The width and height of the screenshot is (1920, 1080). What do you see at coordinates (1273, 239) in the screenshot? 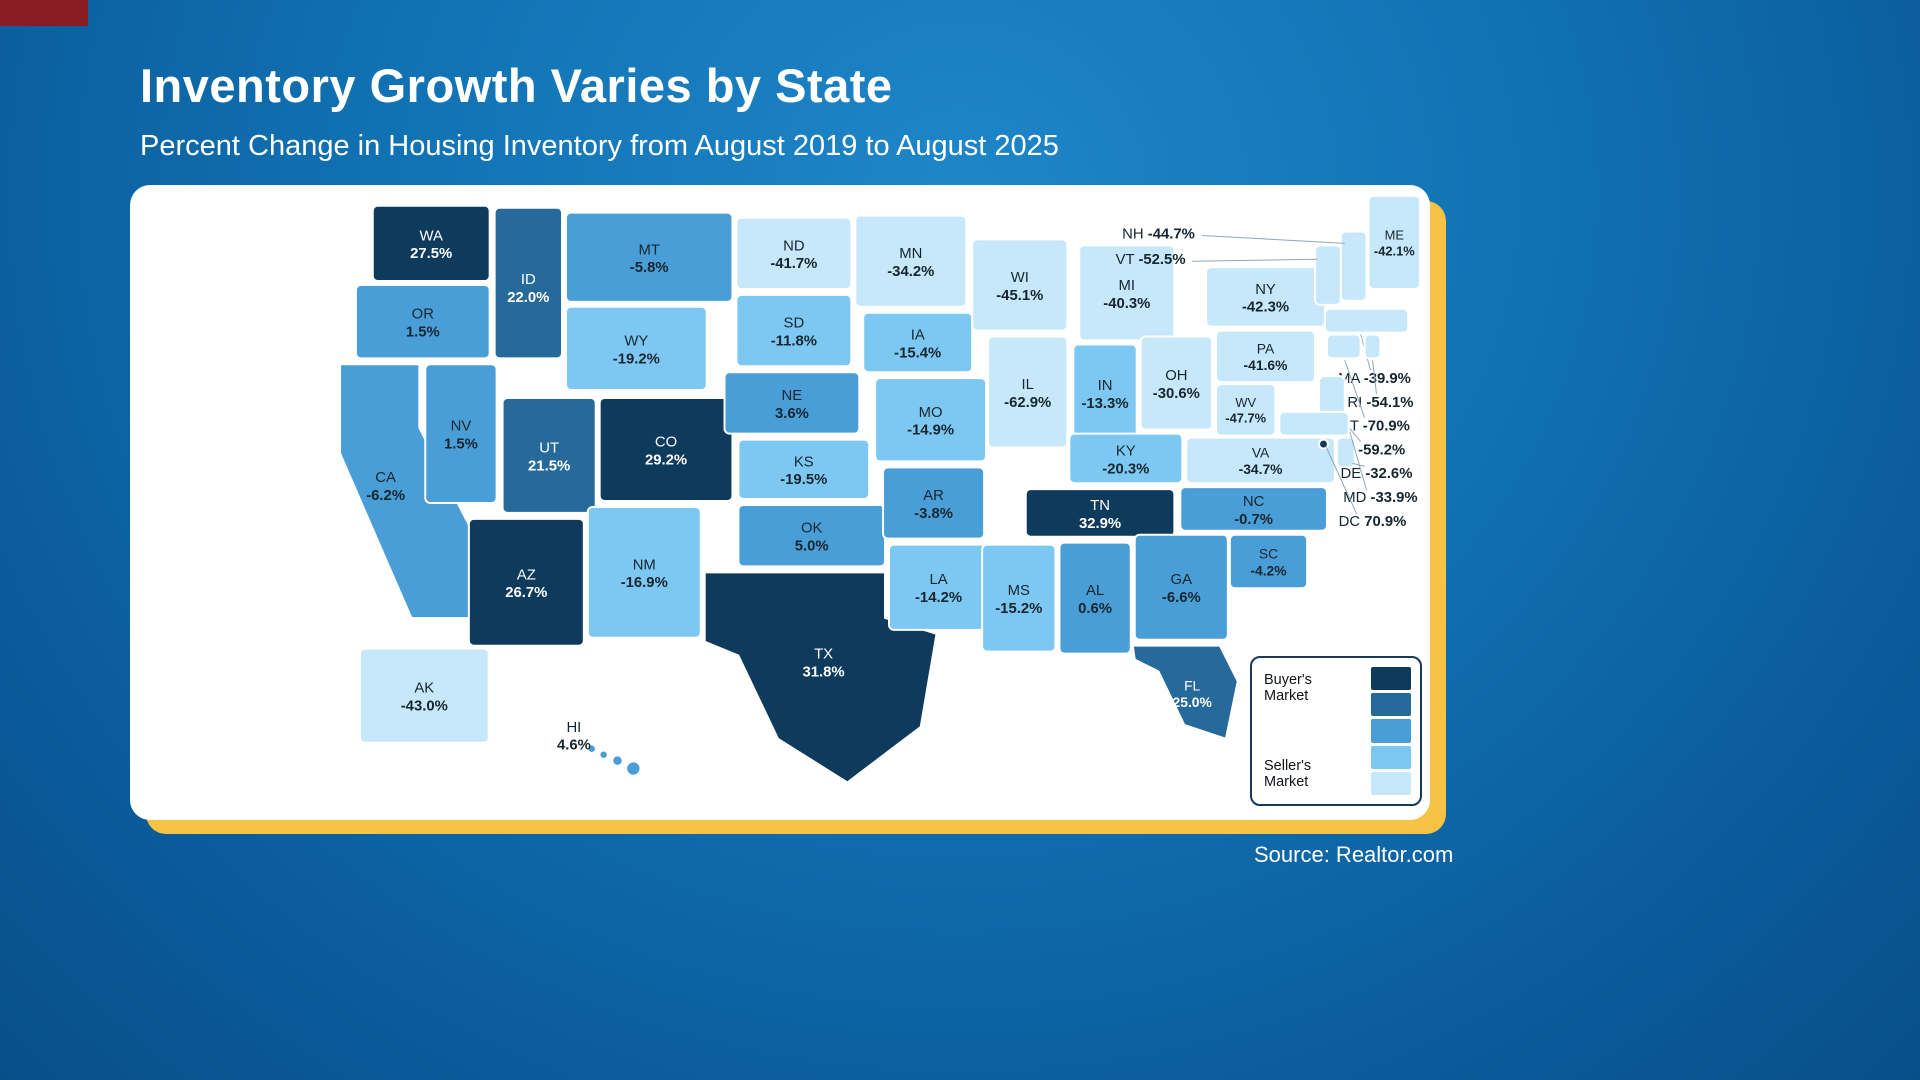
I see `callout-line-NH` at bounding box center [1273, 239].